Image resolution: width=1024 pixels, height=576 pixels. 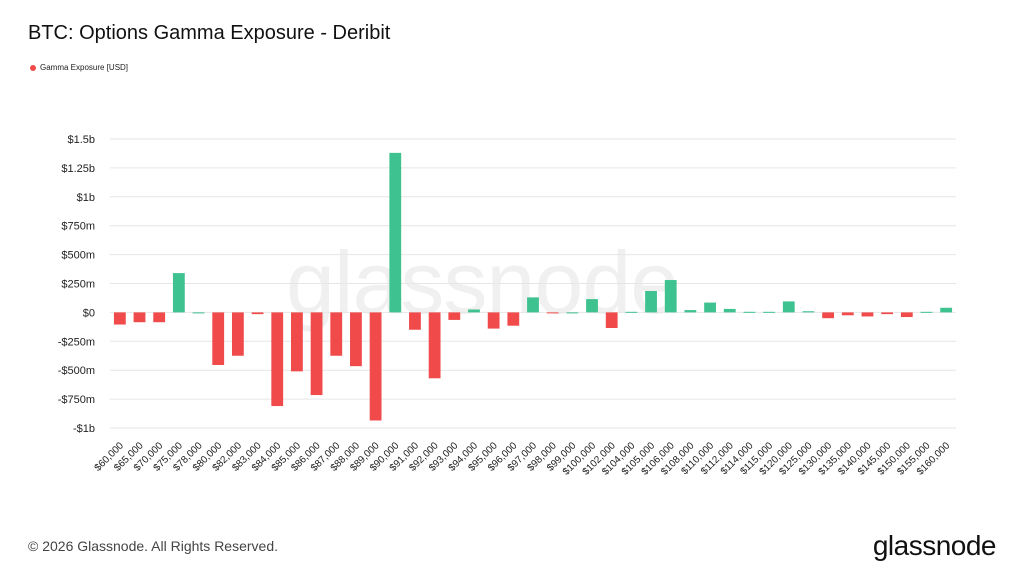 I want to click on y-tick-label: $250m, so click(x=78, y=285).